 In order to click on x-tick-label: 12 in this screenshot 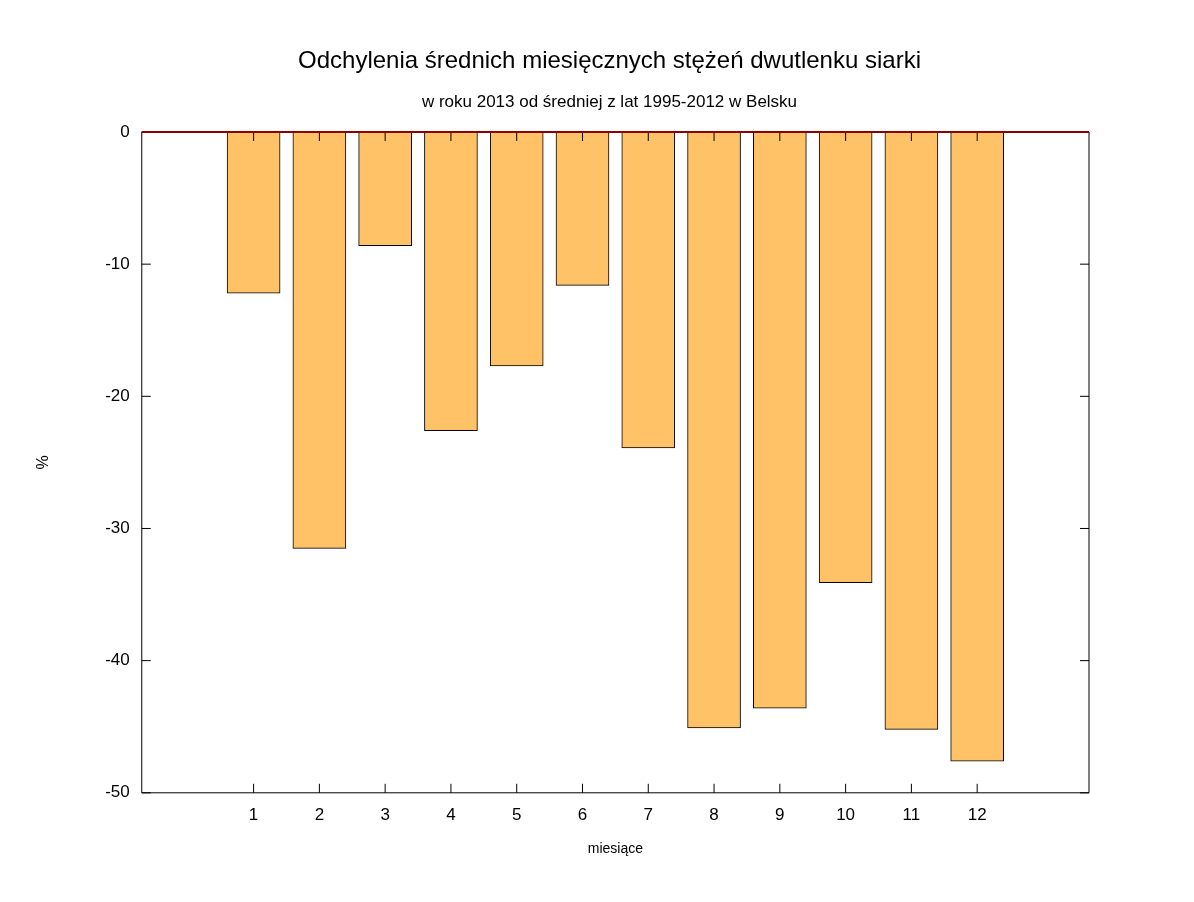, I will do `click(977, 814)`.